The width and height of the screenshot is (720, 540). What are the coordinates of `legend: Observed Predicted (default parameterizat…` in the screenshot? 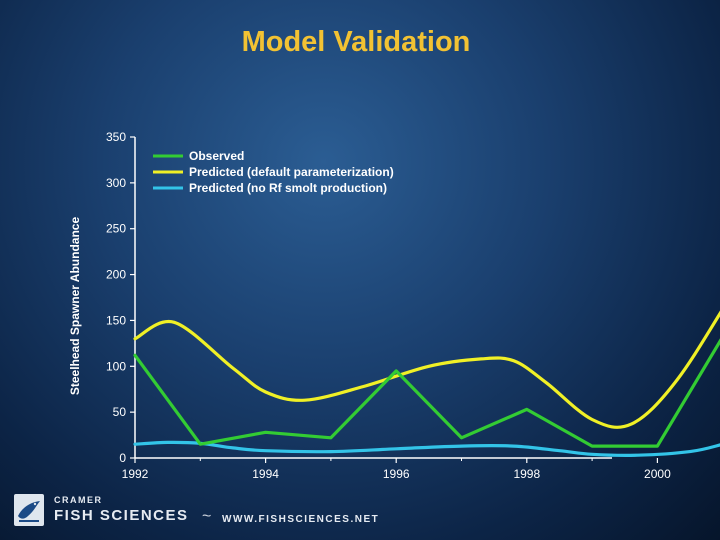 It's located at (273, 172).